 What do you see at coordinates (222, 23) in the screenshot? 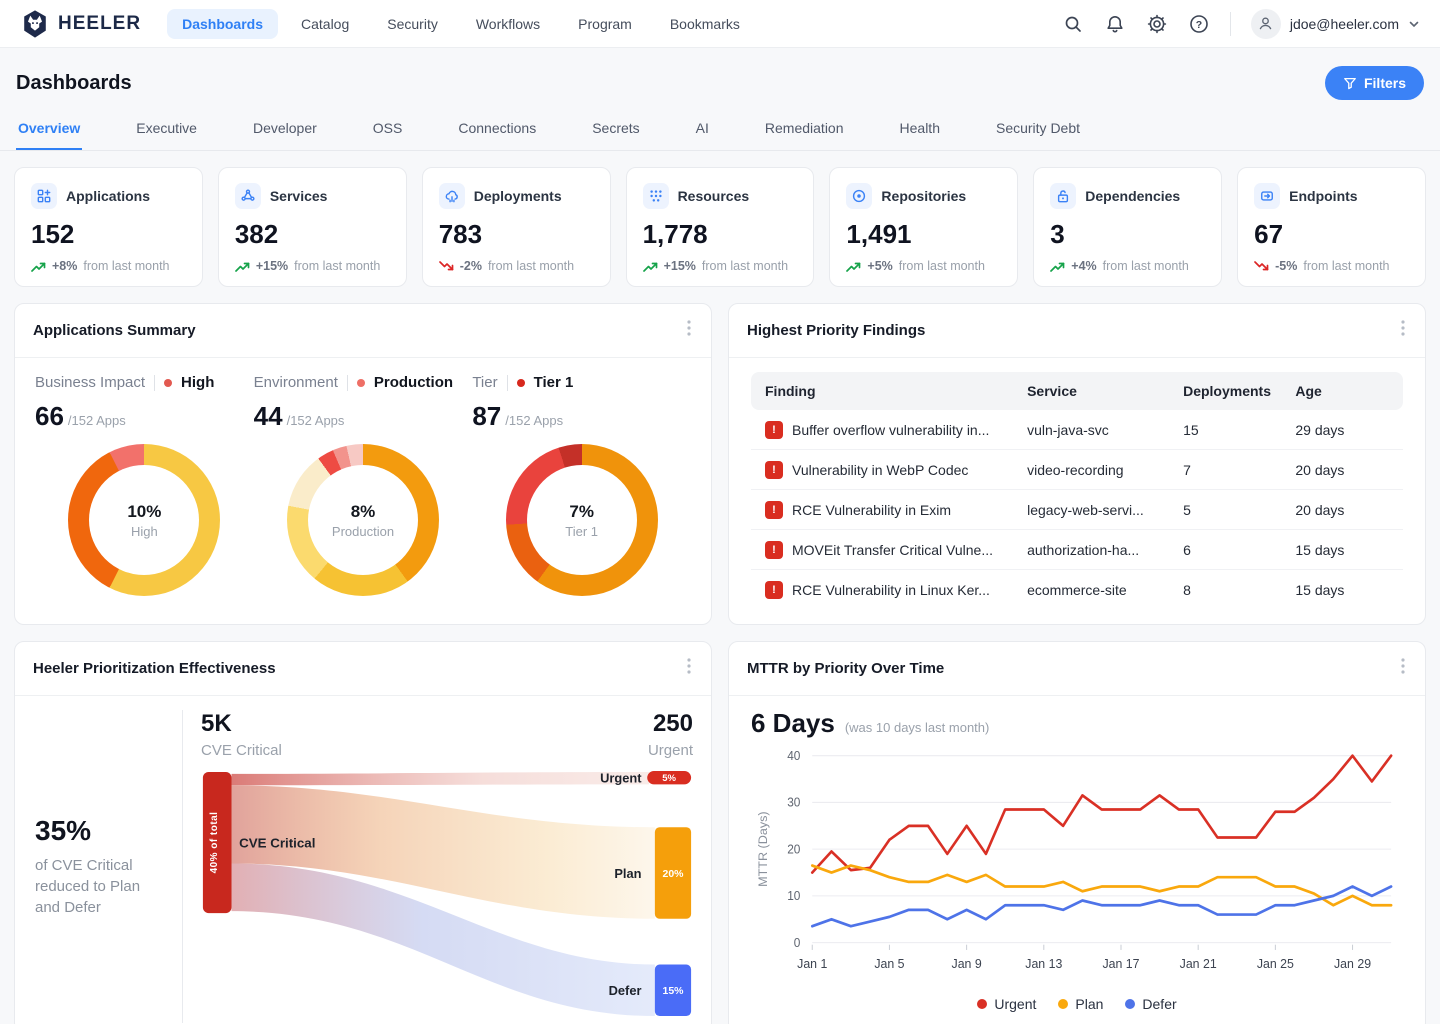
I see `nav-item-dashboards: Dashboards` at bounding box center [222, 23].